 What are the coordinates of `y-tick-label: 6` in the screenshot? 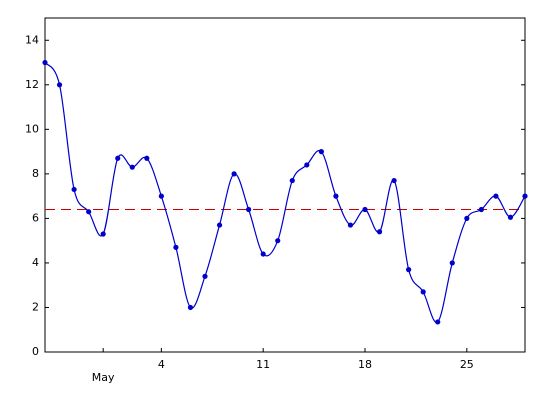 It's located at (35, 217).